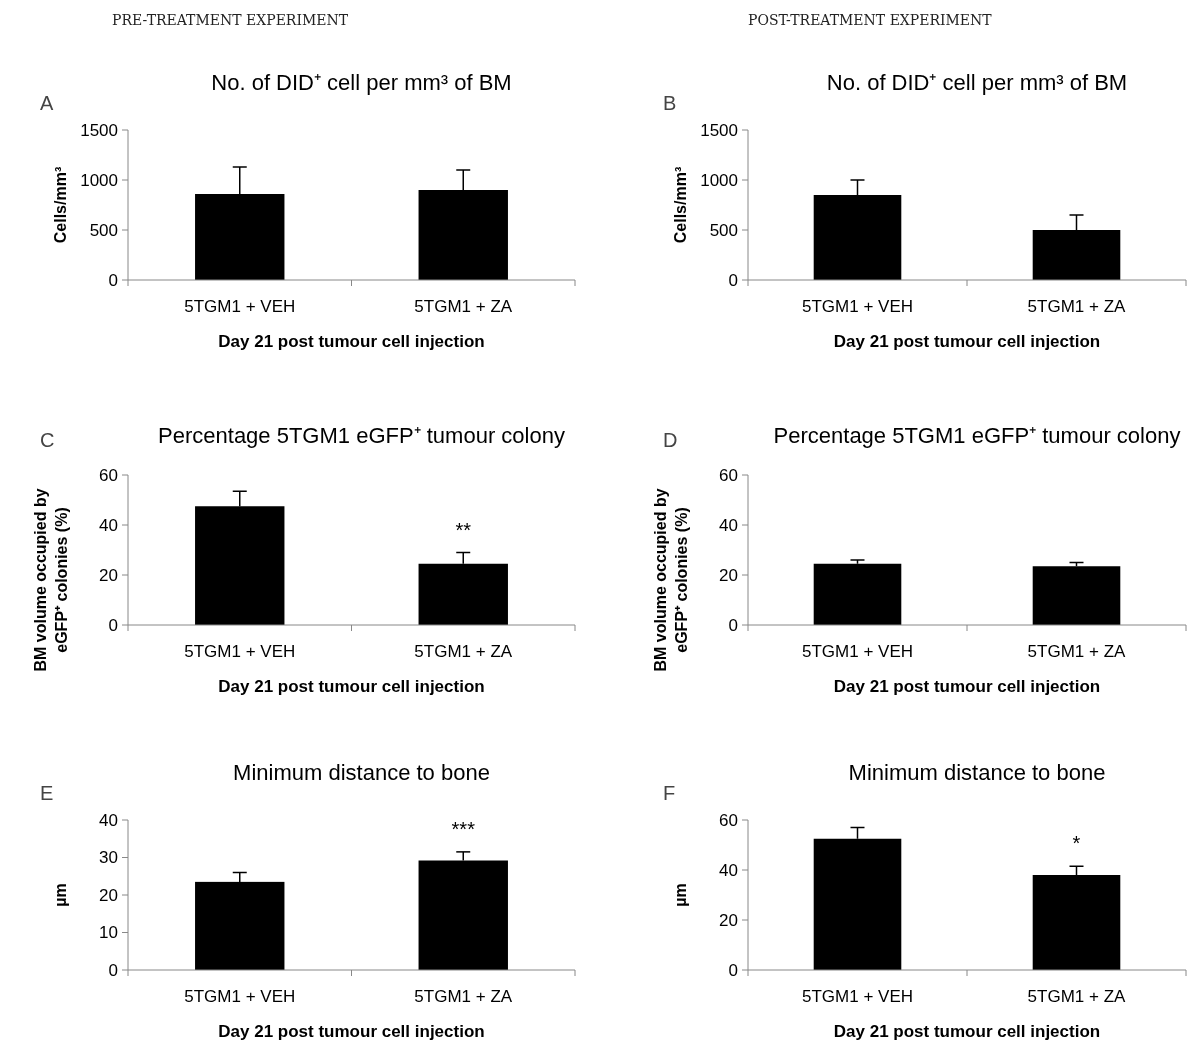  I want to click on y-tick-label: 10, so click(108, 933).